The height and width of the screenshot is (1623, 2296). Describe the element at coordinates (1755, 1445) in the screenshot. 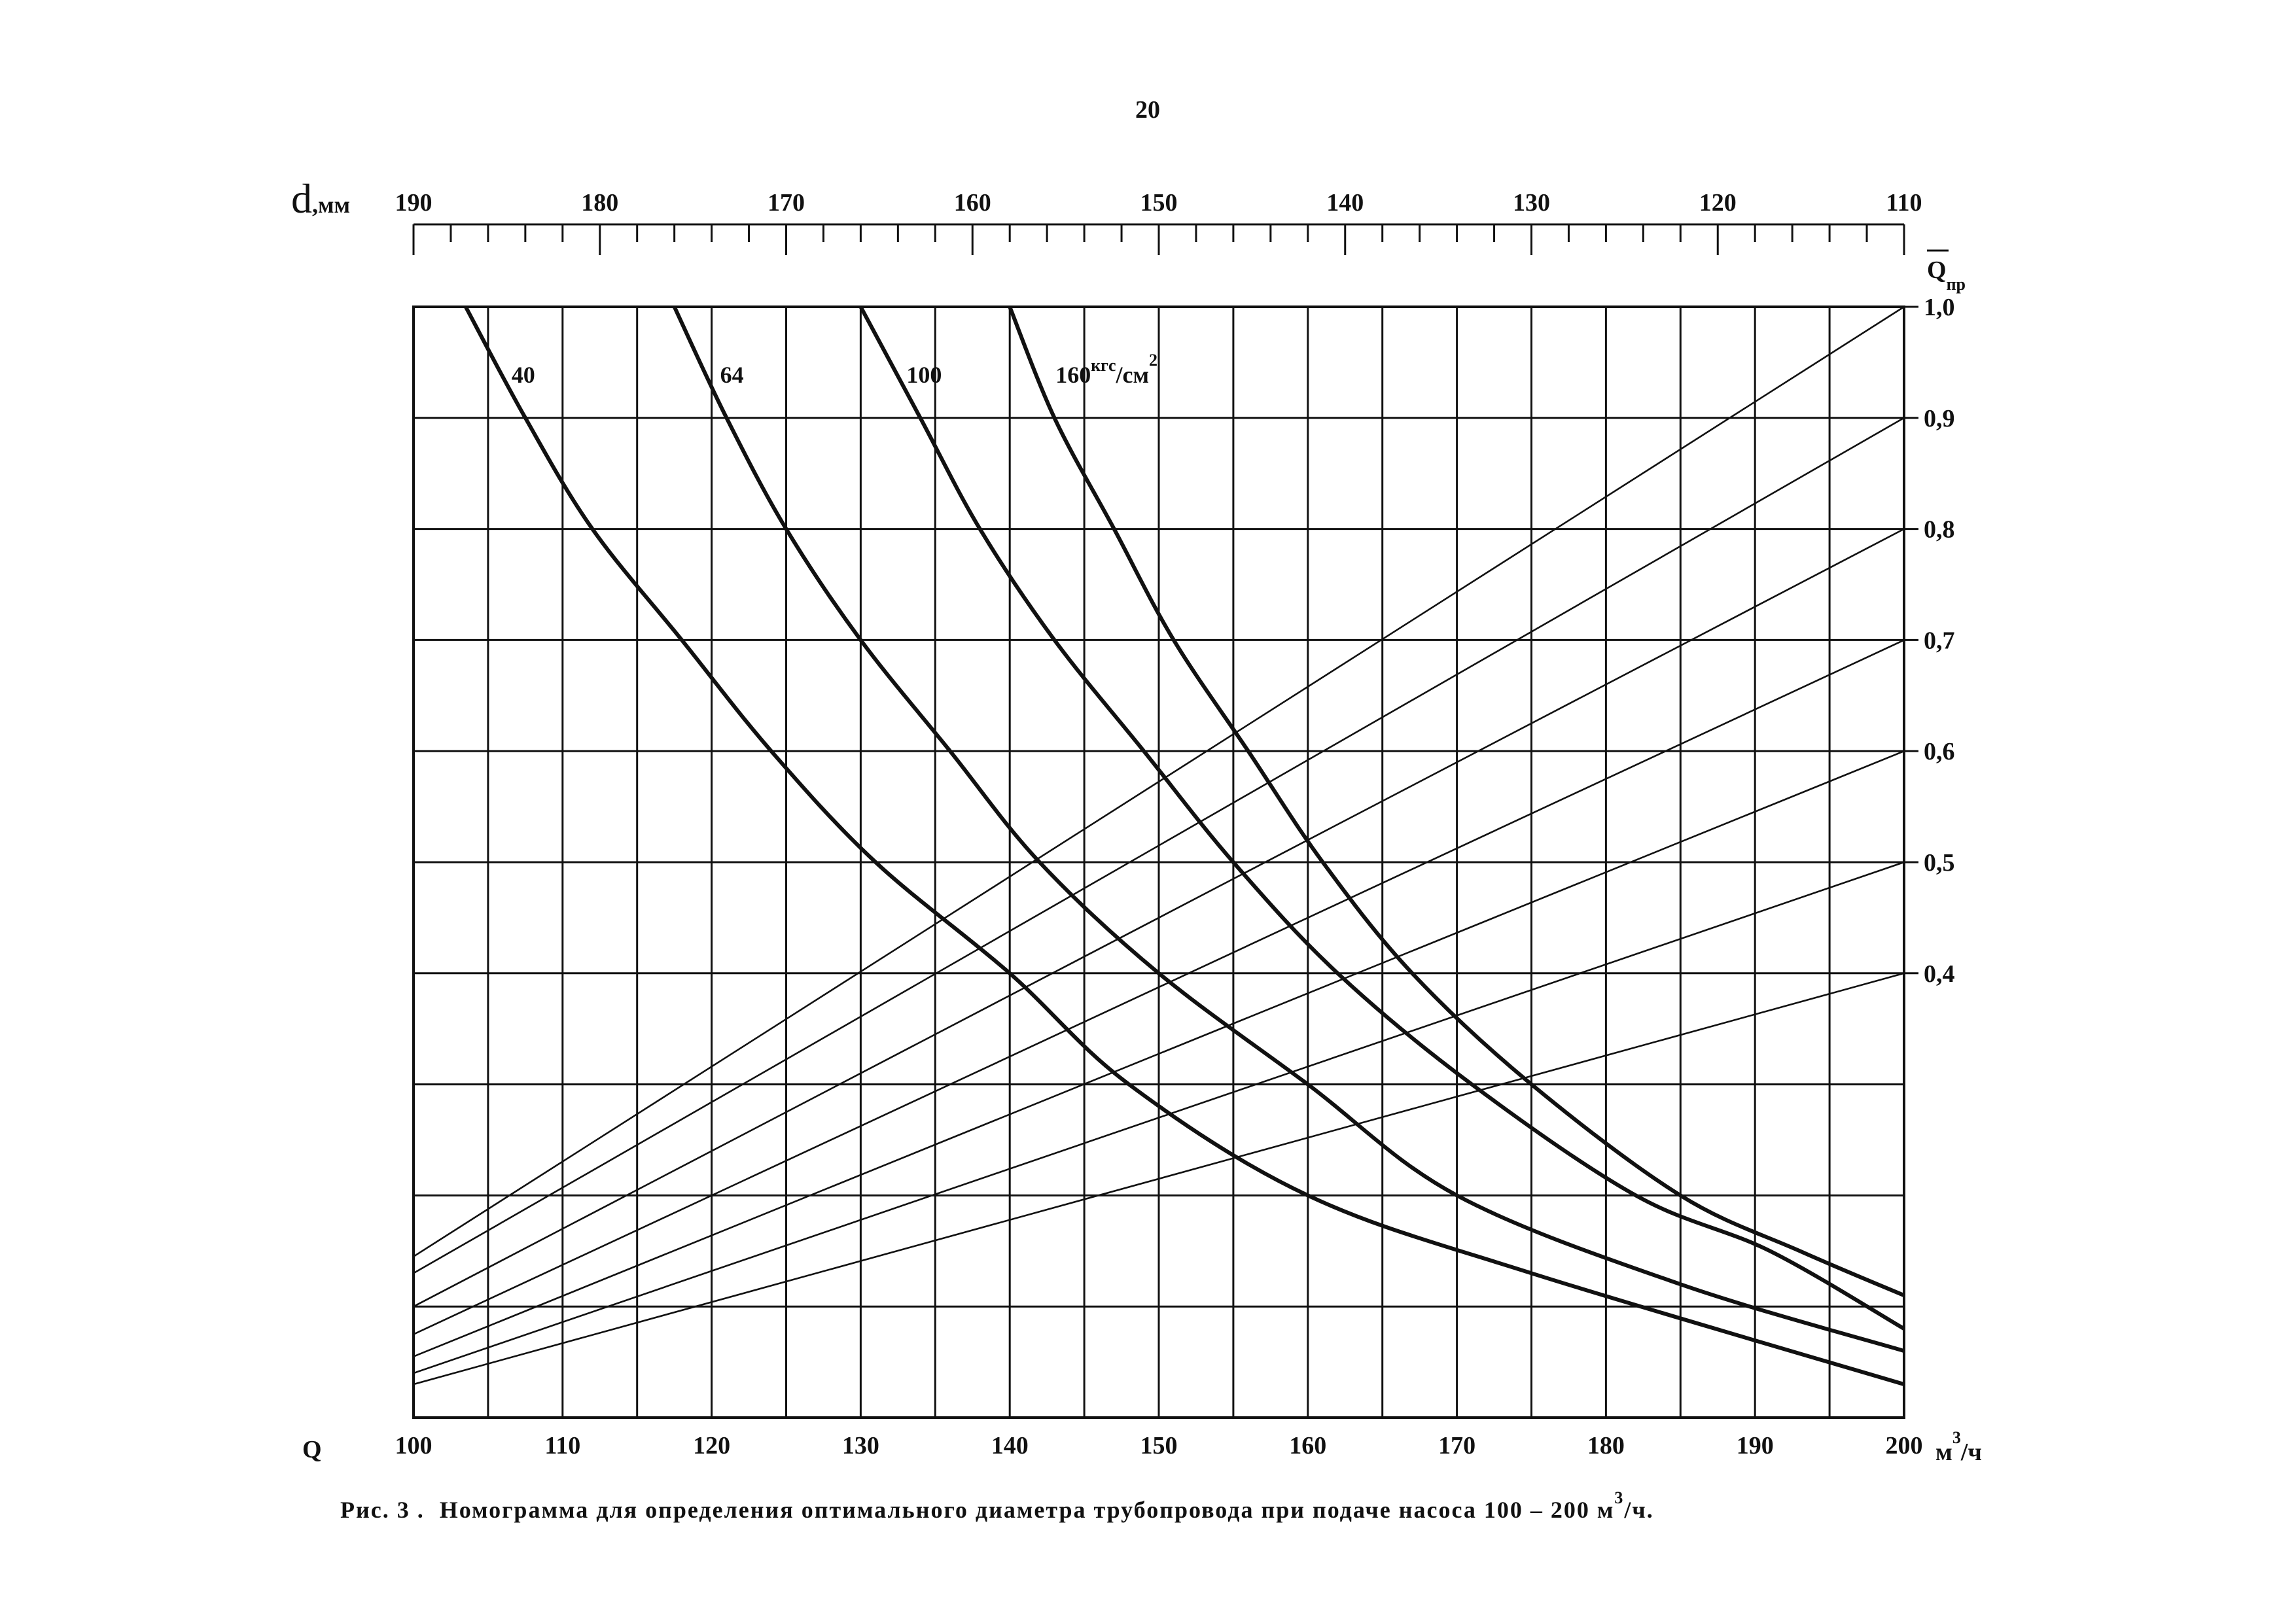

I see `bottom-tick-label: 190` at that location.